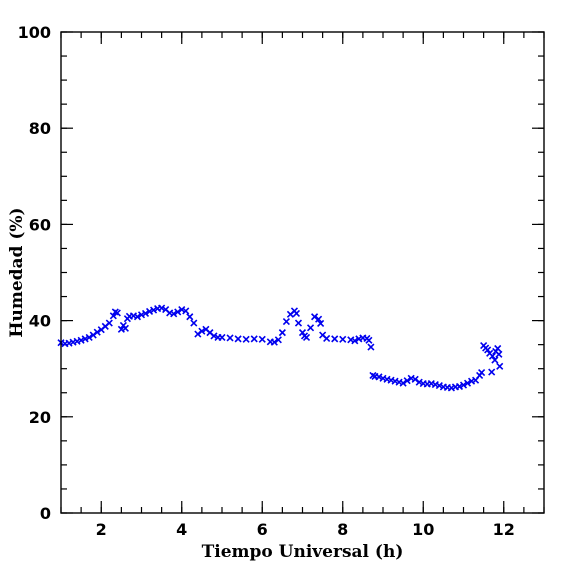 Image resolution: width=574 pixels, height=574 pixels. What do you see at coordinates (101, 529) in the screenshot?
I see `x-tick-label: 2` at bounding box center [101, 529].